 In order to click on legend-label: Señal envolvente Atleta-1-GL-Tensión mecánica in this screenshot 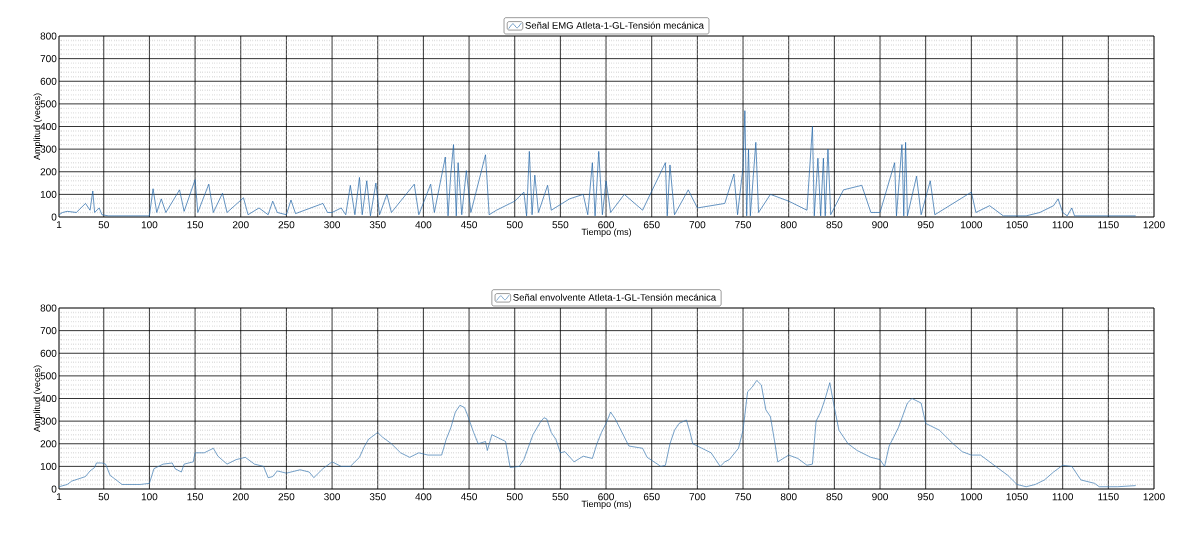, I will do `click(615, 297)`.